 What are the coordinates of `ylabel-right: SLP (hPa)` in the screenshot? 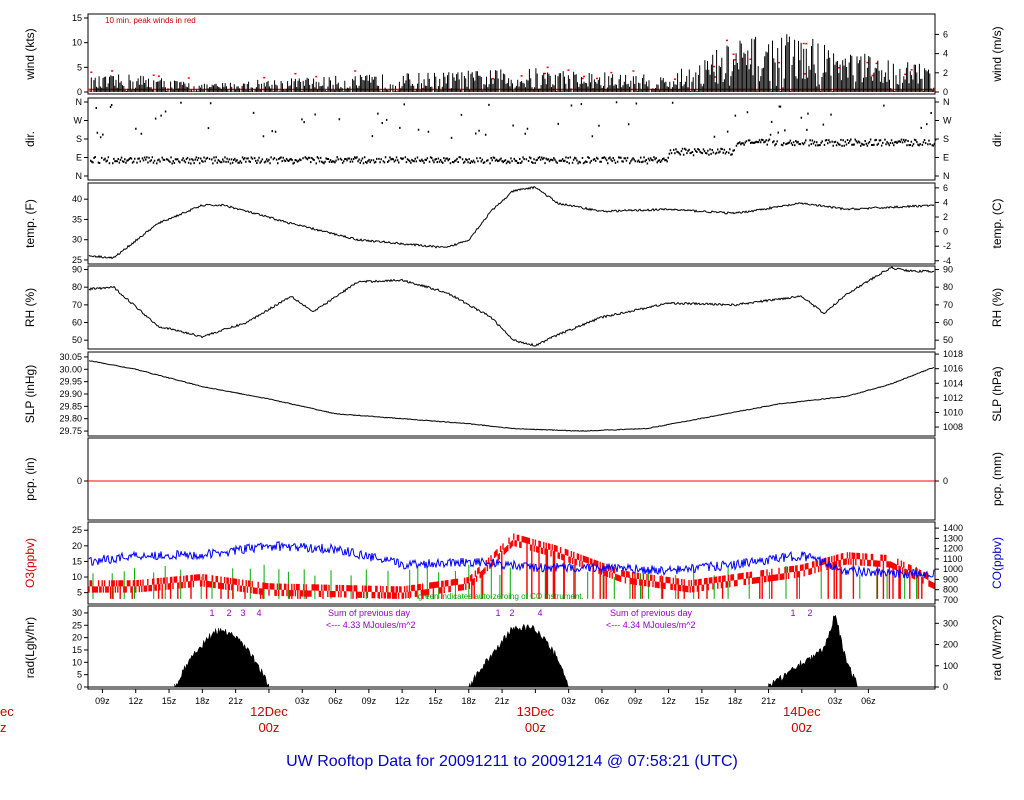 It's located at (997, 393).